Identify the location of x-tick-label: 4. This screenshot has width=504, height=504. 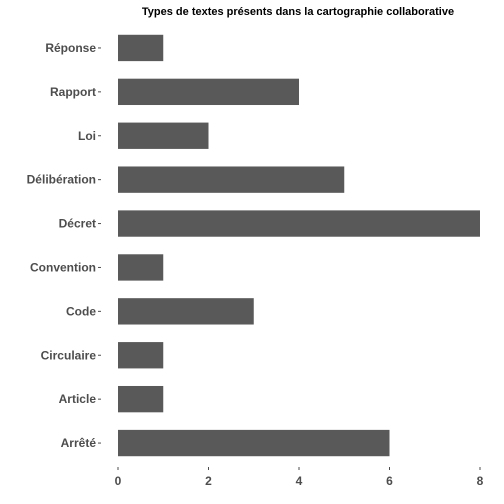
(299, 481).